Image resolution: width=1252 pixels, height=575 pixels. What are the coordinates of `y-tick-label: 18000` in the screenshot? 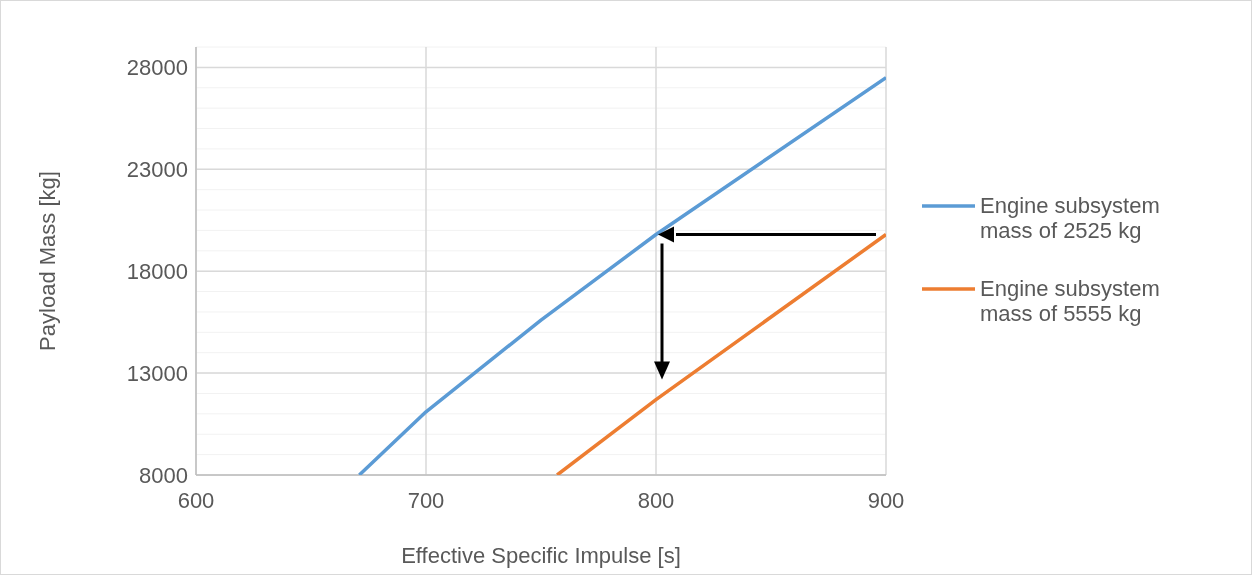 It's located at (157, 272).